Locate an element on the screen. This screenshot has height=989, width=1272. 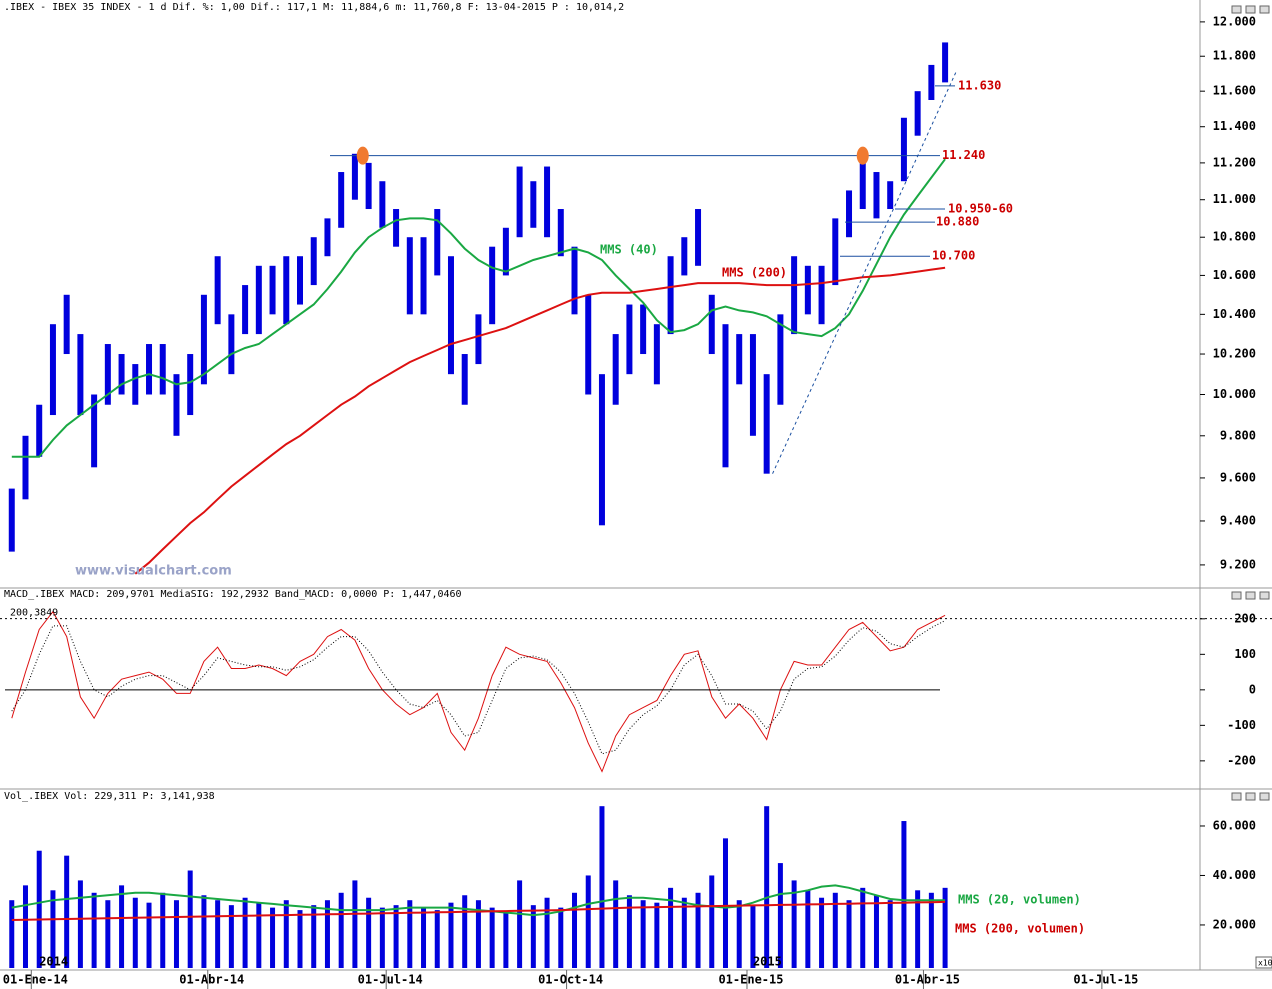
level-label: 11.240 is located at coordinates (963, 155).